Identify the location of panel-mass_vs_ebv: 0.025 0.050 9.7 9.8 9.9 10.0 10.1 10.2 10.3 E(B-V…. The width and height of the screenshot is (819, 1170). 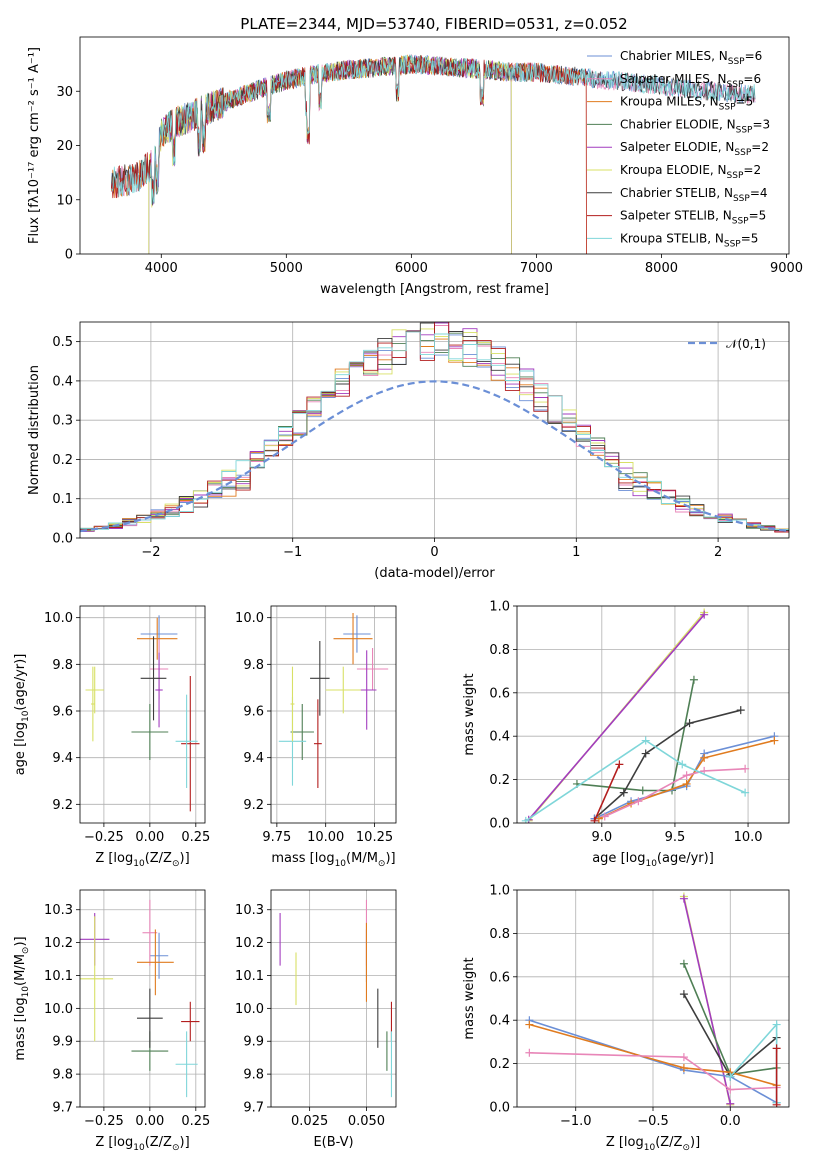
(316, 1019).